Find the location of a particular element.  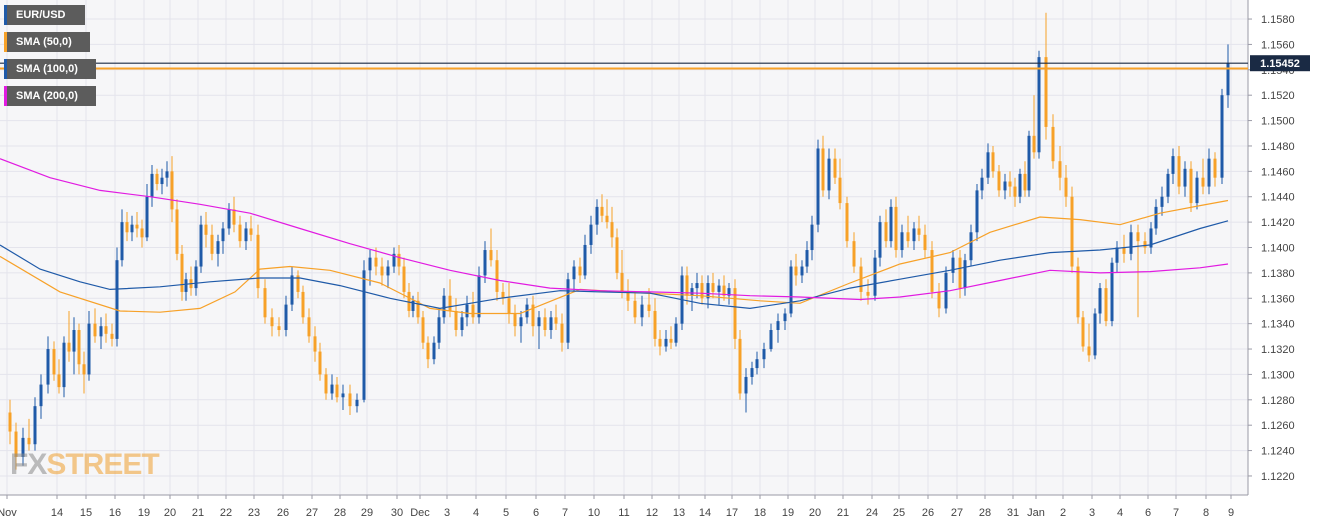

legend-item-sma50: SMA (50,0) is located at coordinates (47, 42).